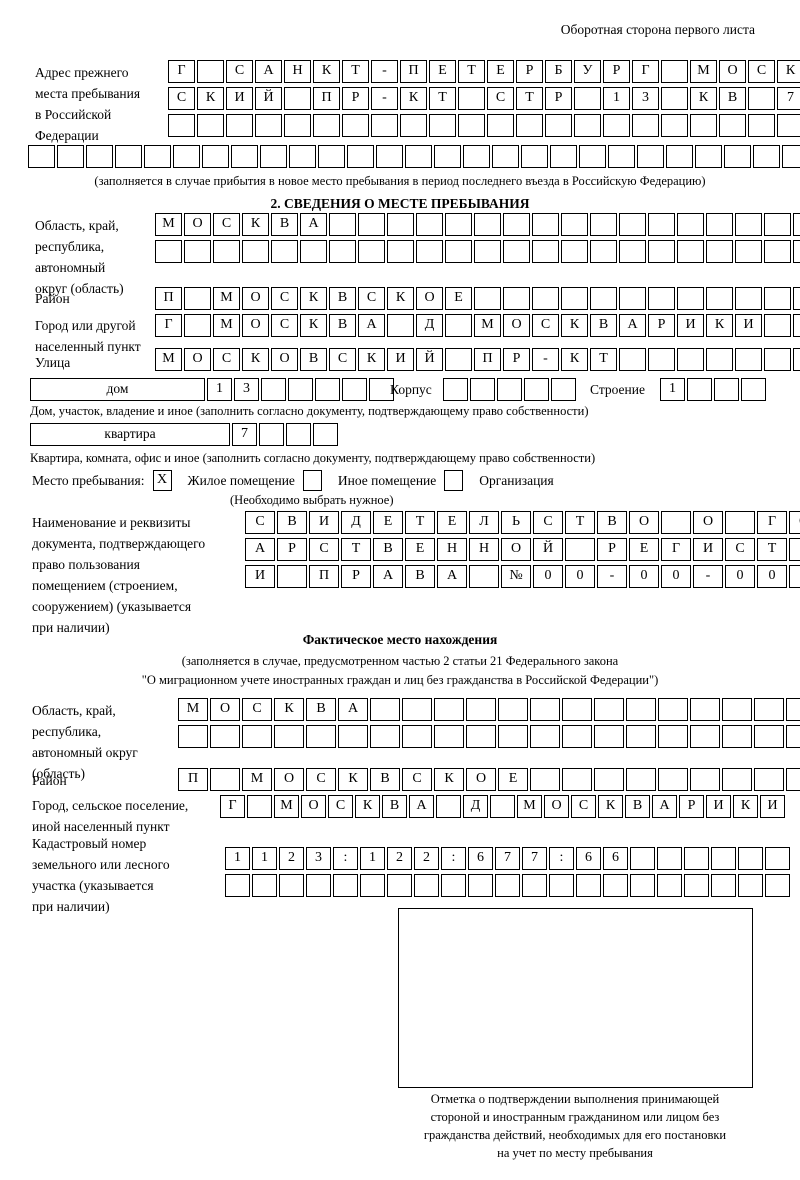 This screenshot has width=800, height=1180. What do you see at coordinates (246, 389) in the screenshot?
I see `char-cell: 3` at bounding box center [246, 389].